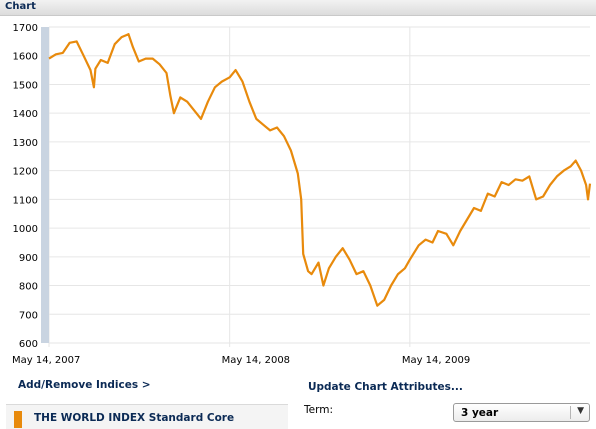 This screenshot has height=429, width=596. What do you see at coordinates (318, 410) in the screenshot?
I see `term-label: Term:` at bounding box center [318, 410].